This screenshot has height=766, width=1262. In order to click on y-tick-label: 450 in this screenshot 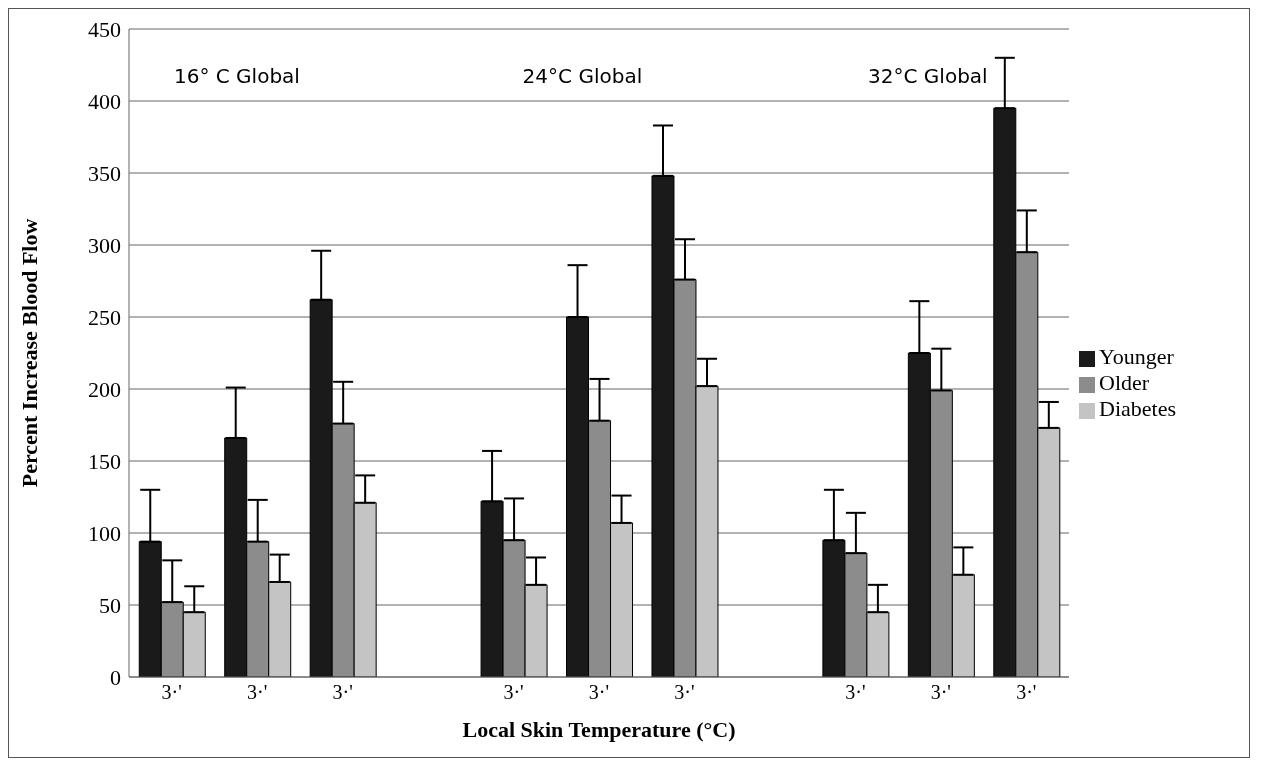, I will do `click(104, 29)`.